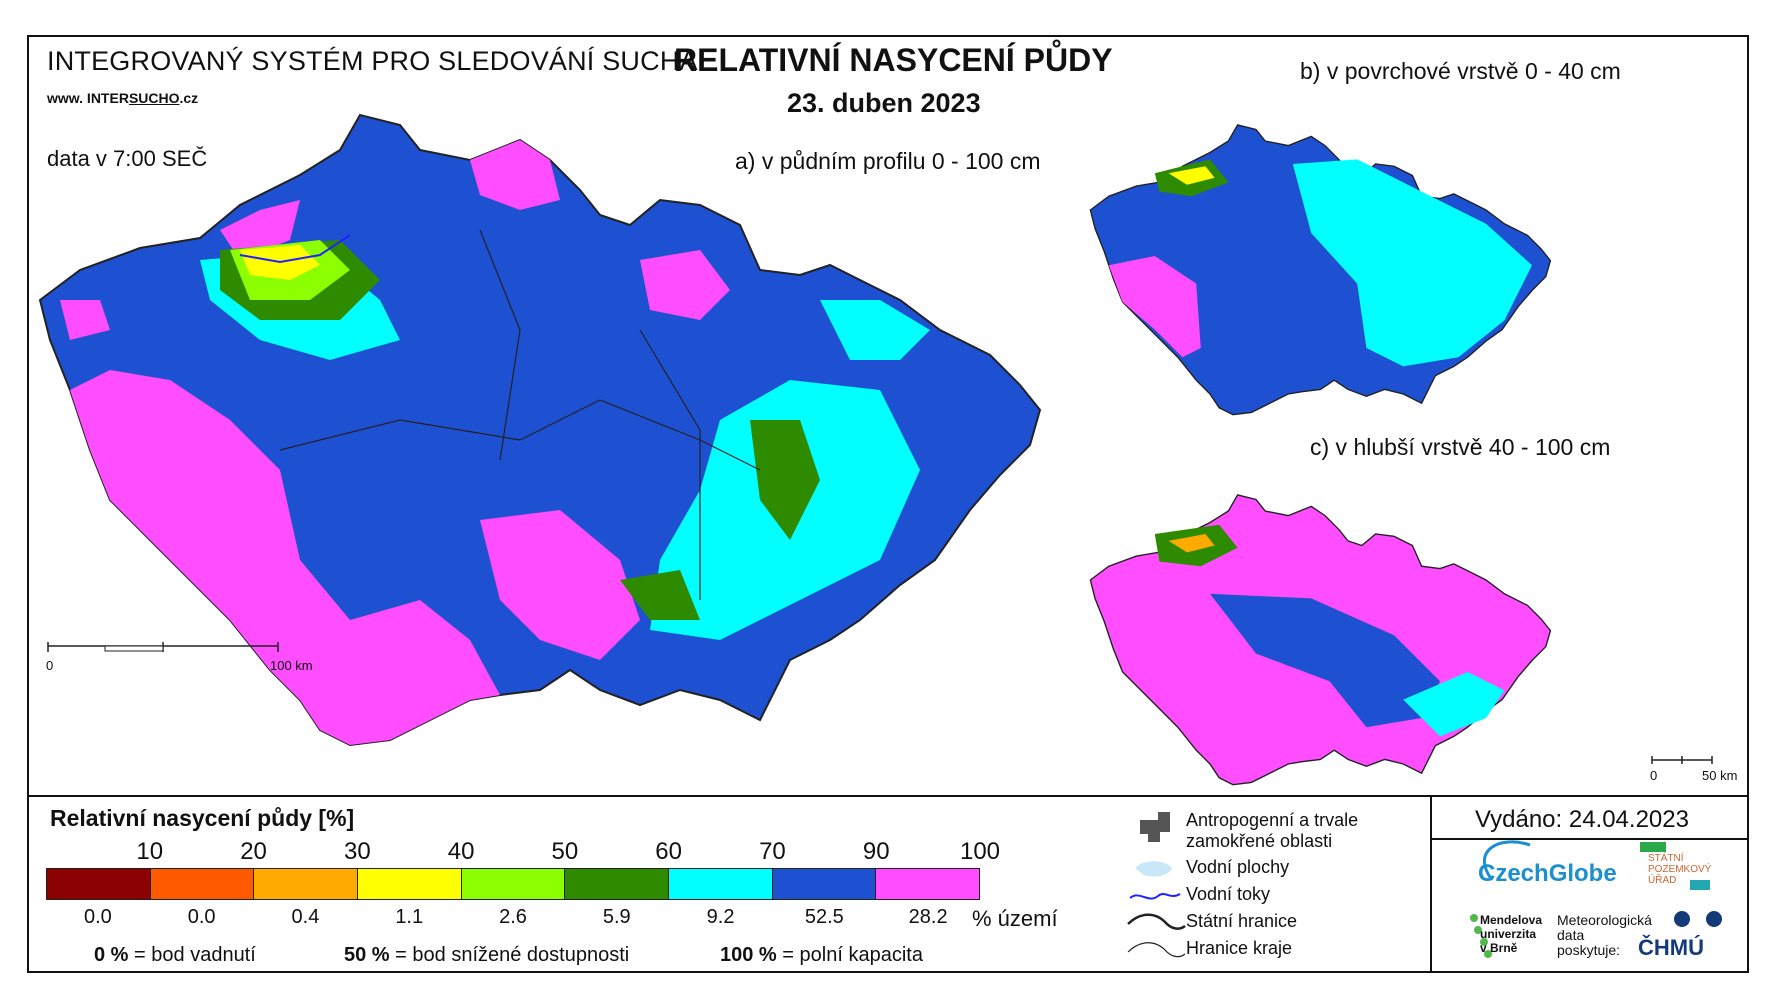 Image resolution: width=1772 pixels, height=1003 pixels. Describe the element at coordinates (1015, 918) in the screenshot. I see `pct-unit: % území` at that location.